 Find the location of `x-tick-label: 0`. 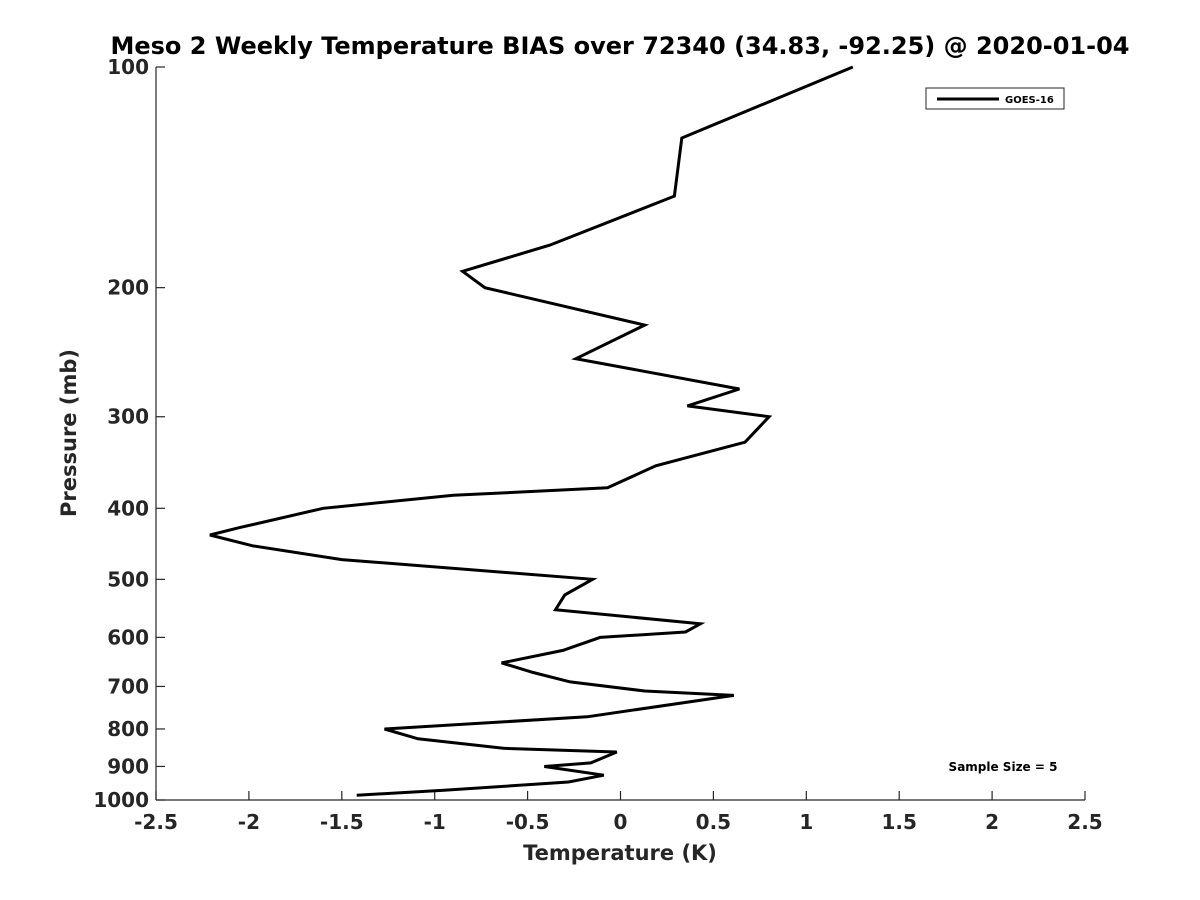

x-tick-label: 0 is located at coordinates (621, 822).